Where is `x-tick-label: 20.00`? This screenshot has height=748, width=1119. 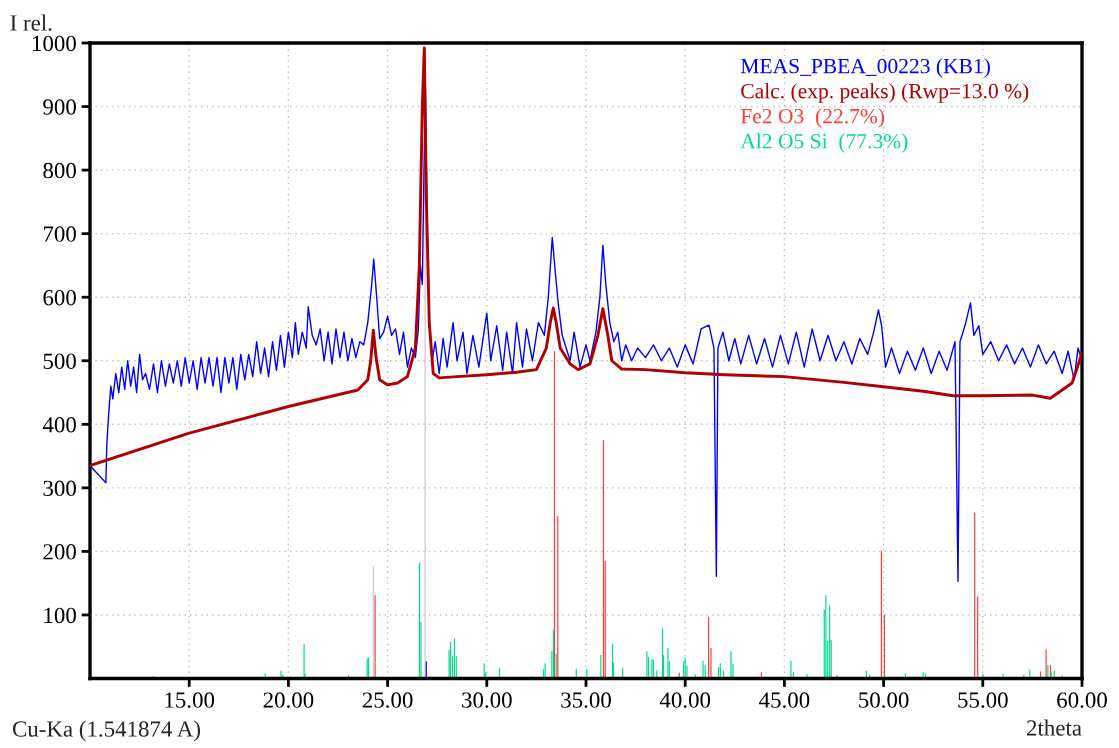
x-tick-label: 20.00 is located at coordinates (288, 700).